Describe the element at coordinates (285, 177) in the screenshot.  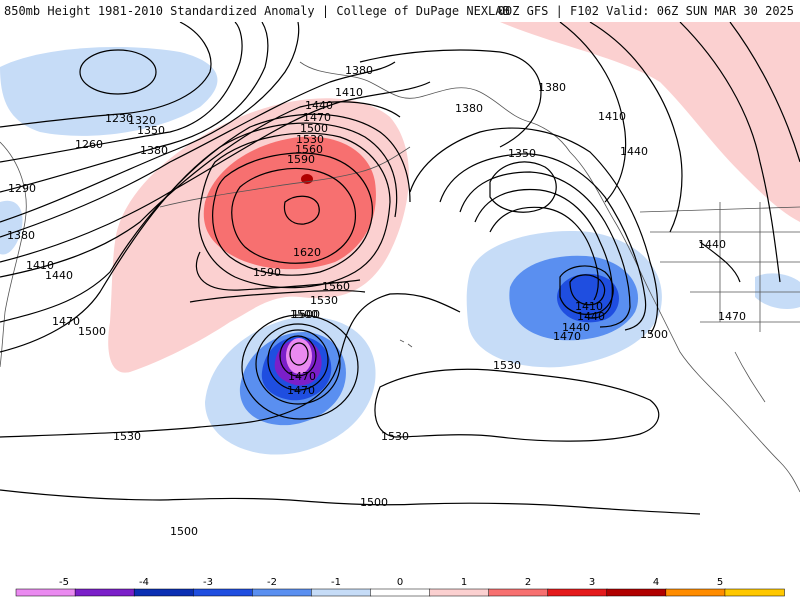
I see `aleutian-islands` at that location.